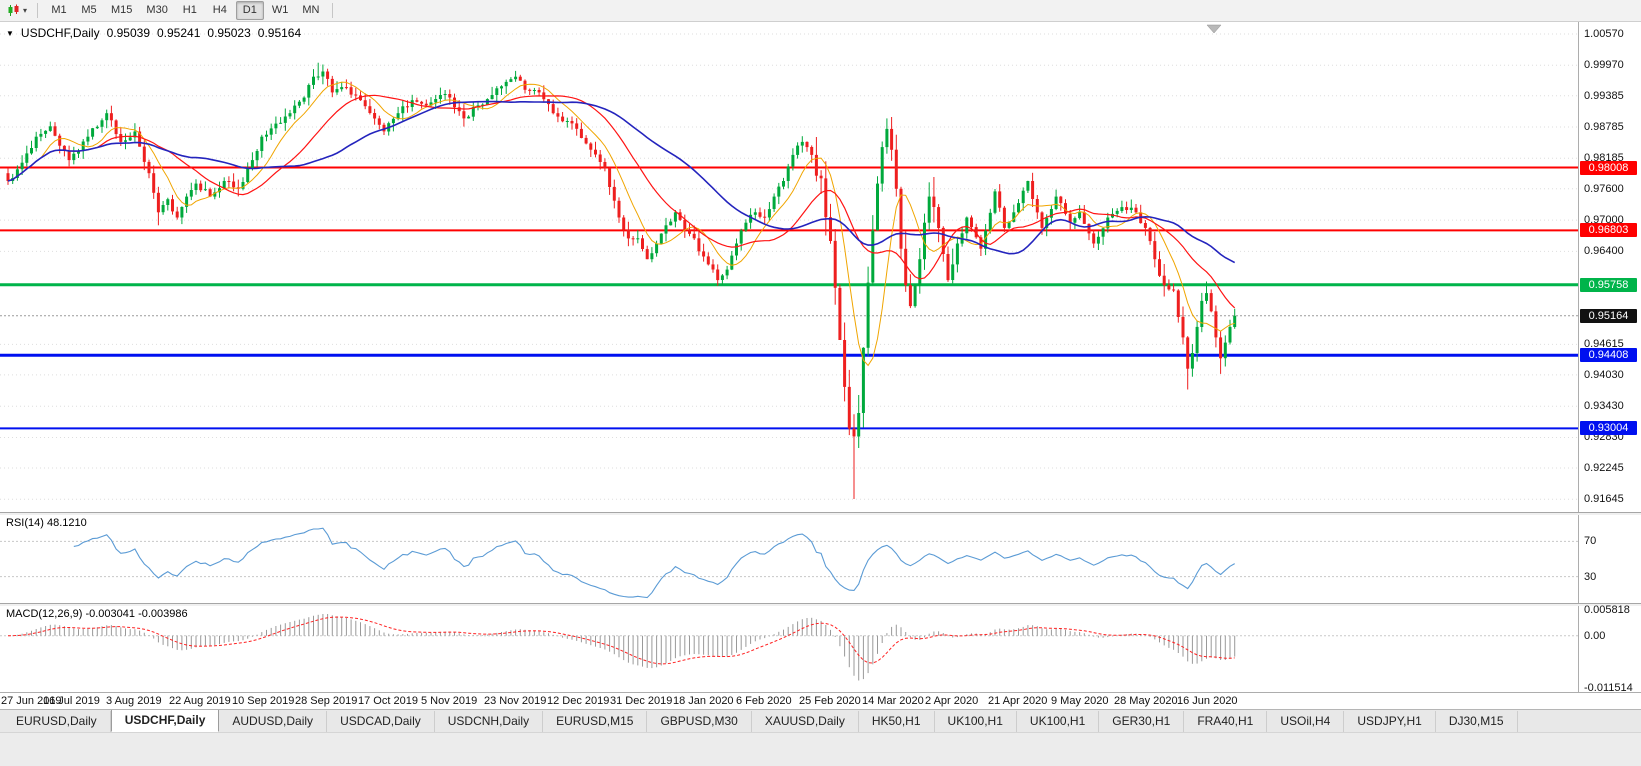 Image resolution: width=1641 pixels, height=766 pixels. Describe the element at coordinates (1595, 636) in the screenshot. I see `macd-axis-label: 0.00` at that location.